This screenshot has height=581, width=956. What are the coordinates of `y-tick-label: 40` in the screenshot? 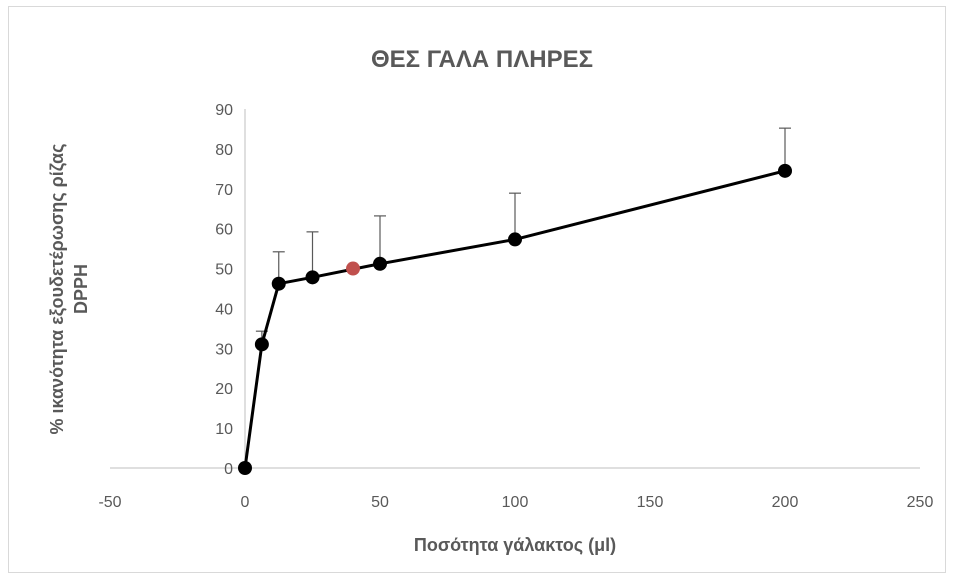 It's located at (224, 309).